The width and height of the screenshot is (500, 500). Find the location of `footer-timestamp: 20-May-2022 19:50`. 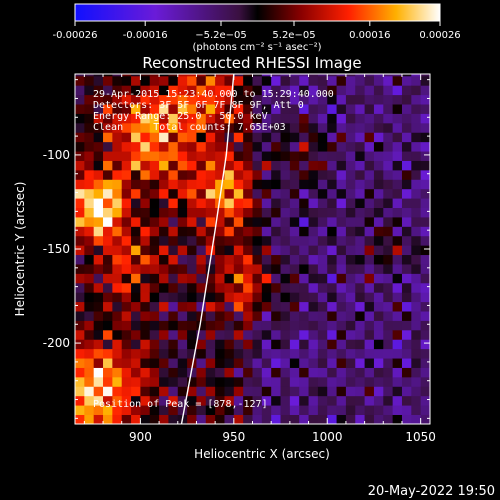

footer-timestamp: 20-May-2022 19:50 is located at coordinates (431, 491).